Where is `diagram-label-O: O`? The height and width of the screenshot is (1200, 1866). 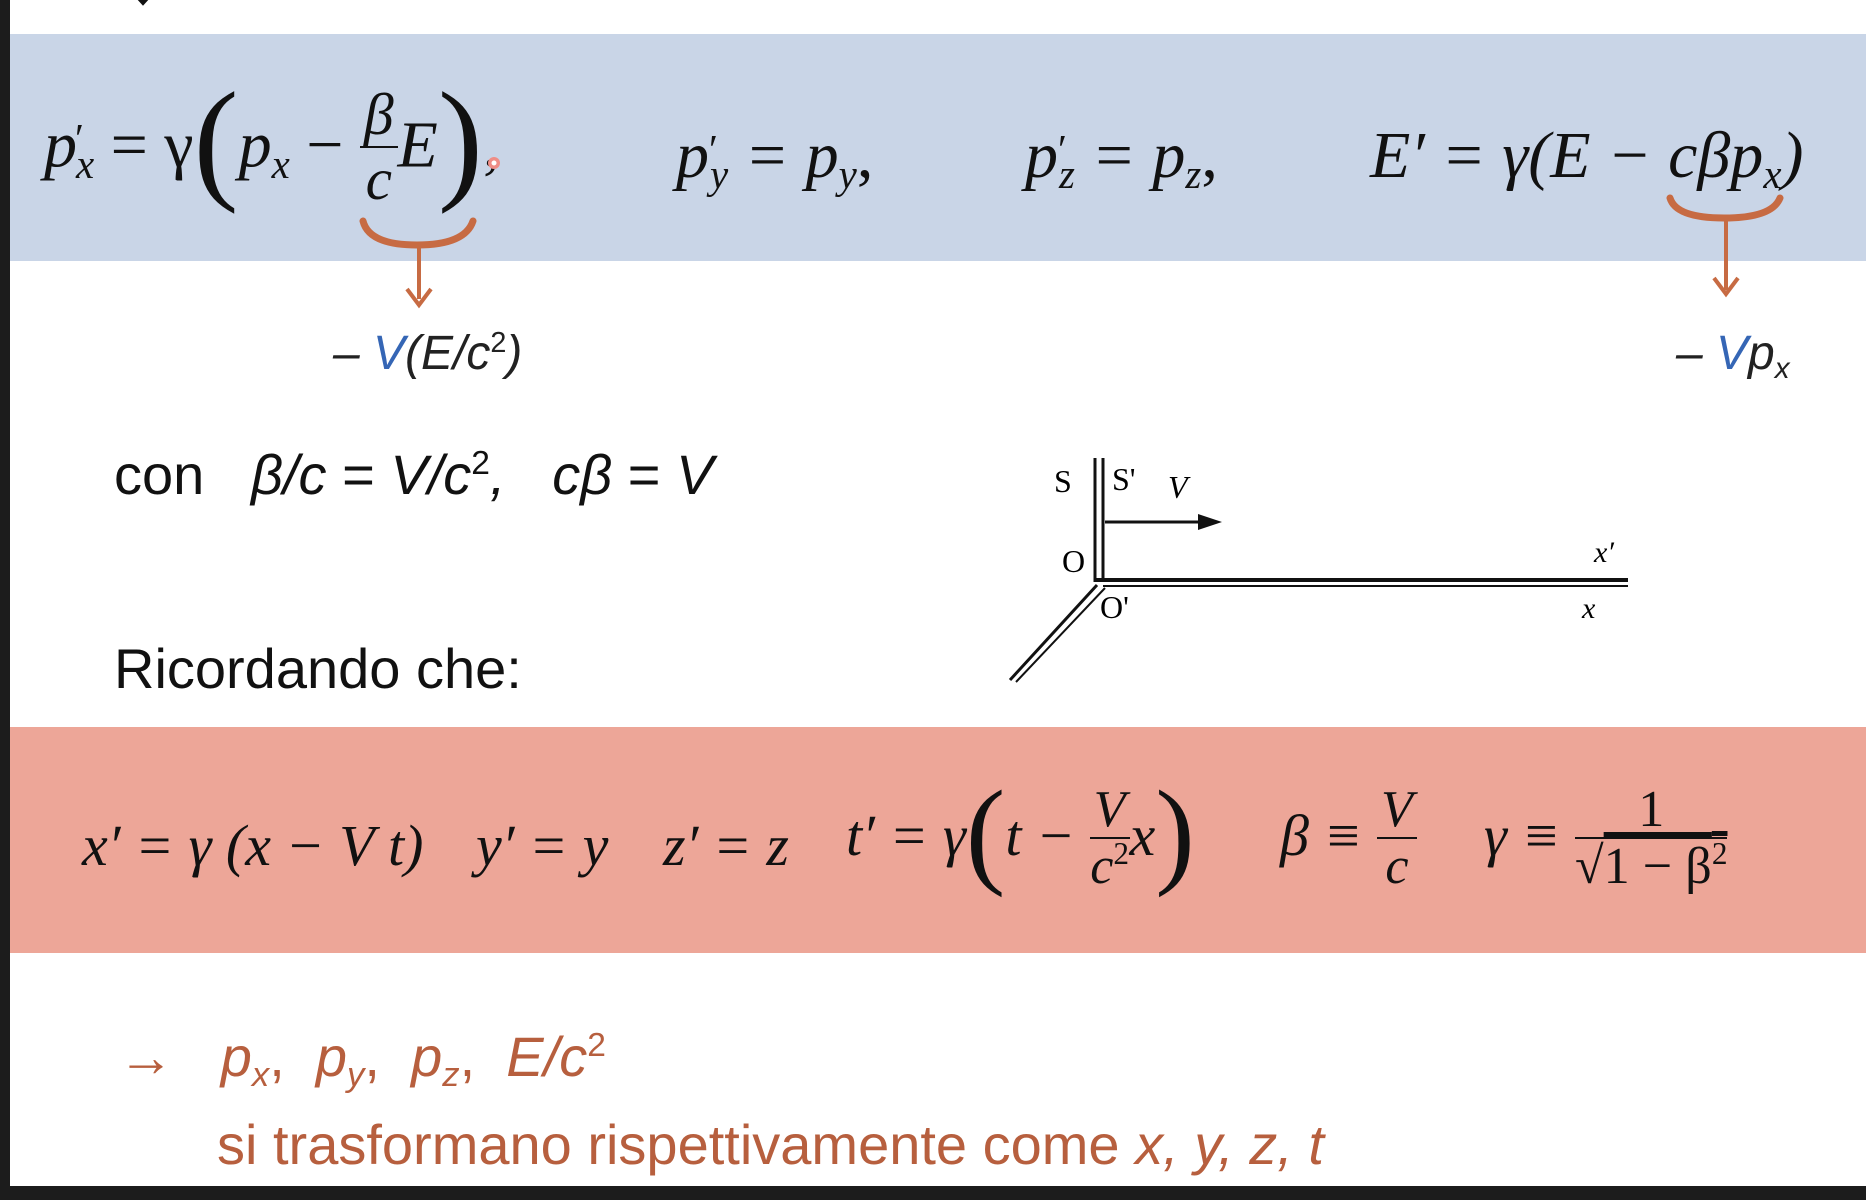 diagram-label-O: O is located at coordinates (1073, 561).